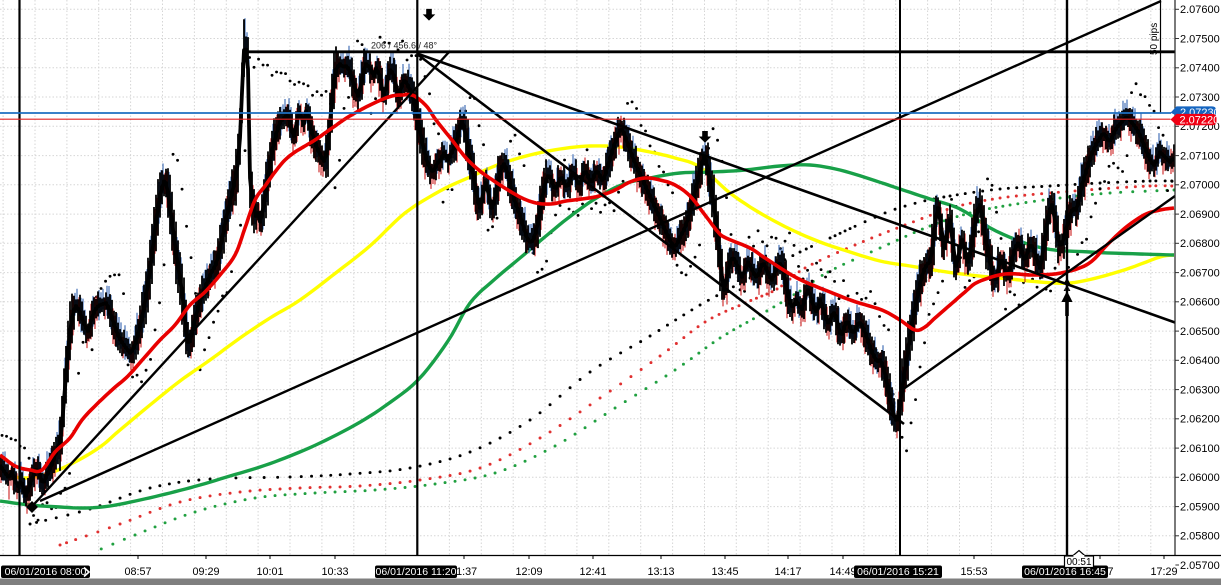  What do you see at coordinates (1200, 10) in the screenshot?
I see `svg-text: 2.07600` at bounding box center [1200, 10].